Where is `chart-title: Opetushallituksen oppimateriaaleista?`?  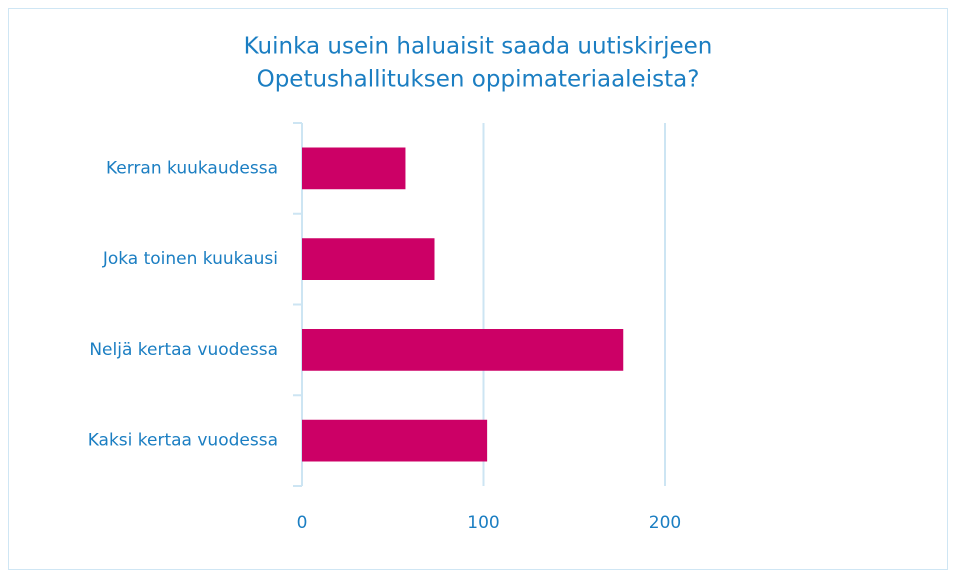
chart-title: Opetushallituksen oppimateriaaleista? is located at coordinates (478, 80).